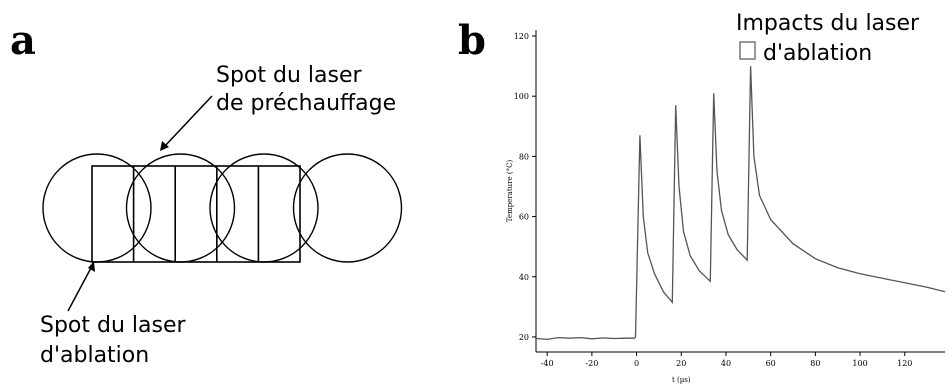  I want to click on ablation-squares-outline, so click(196, 214).